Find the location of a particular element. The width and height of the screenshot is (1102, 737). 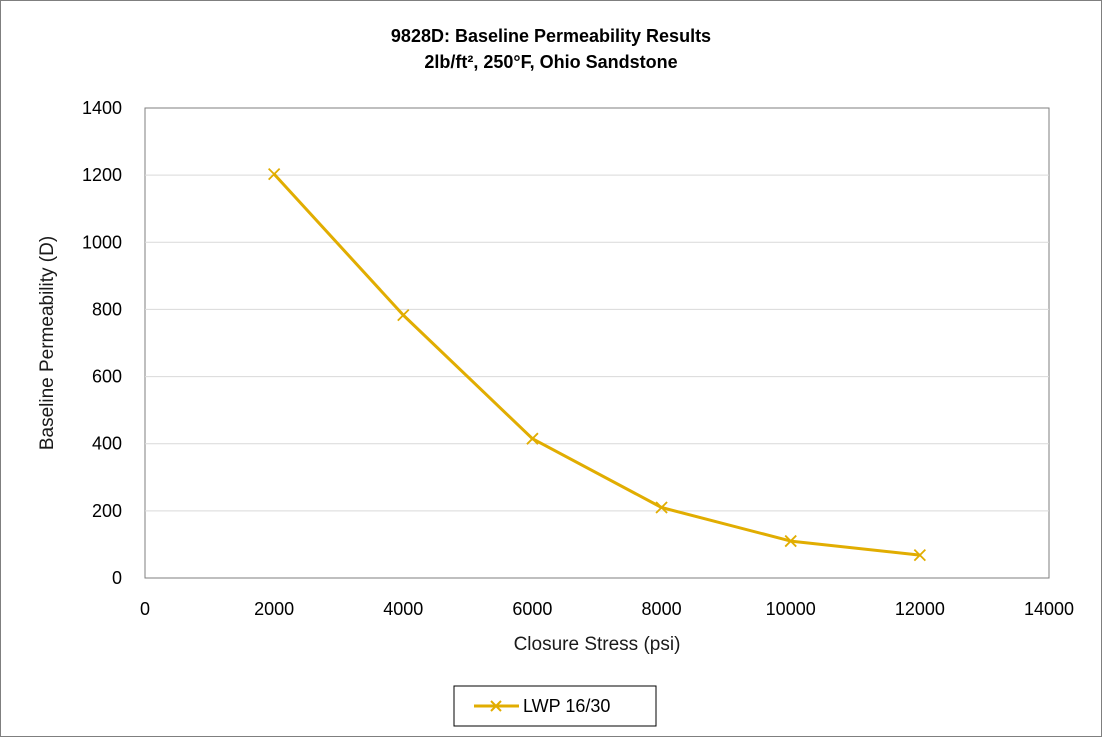

x-tick-label: 8000 is located at coordinates (662, 609).